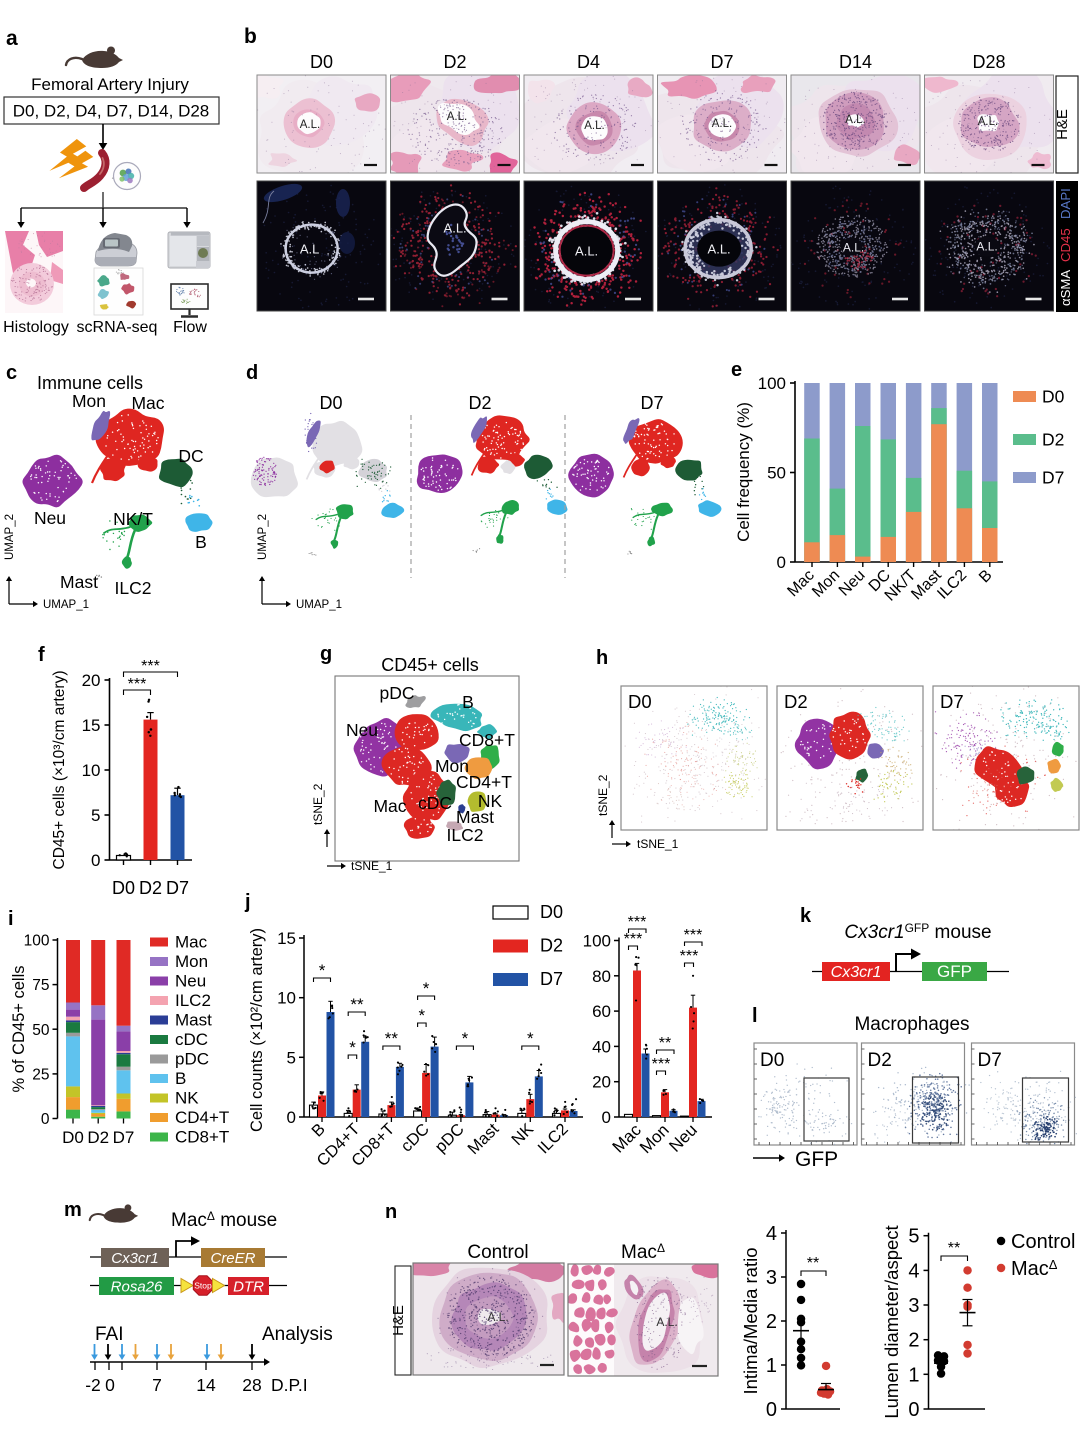 This screenshot has width=1080, height=1445. I want to click on svg-text: Analysis, so click(297, 1334).